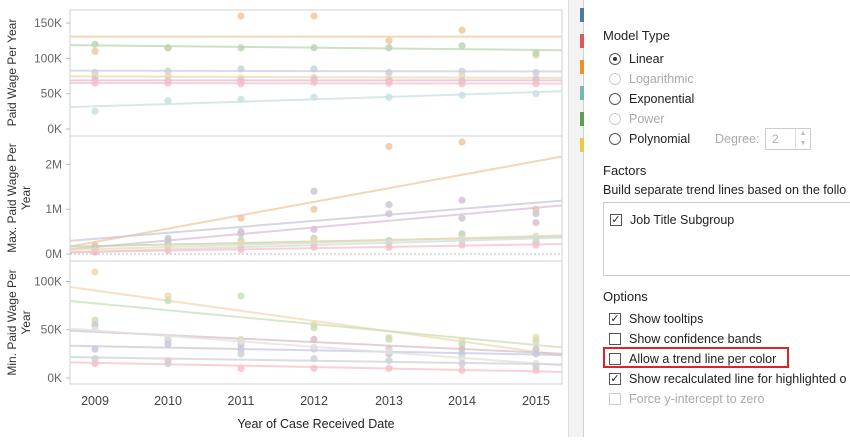  Describe the element at coordinates (316, 324) in the screenshot. I see `trend-line` at that location.